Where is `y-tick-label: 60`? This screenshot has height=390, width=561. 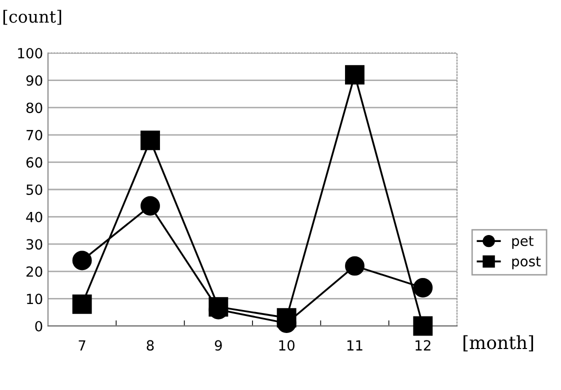
y-tick-label: 60 is located at coordinates (34, 162).